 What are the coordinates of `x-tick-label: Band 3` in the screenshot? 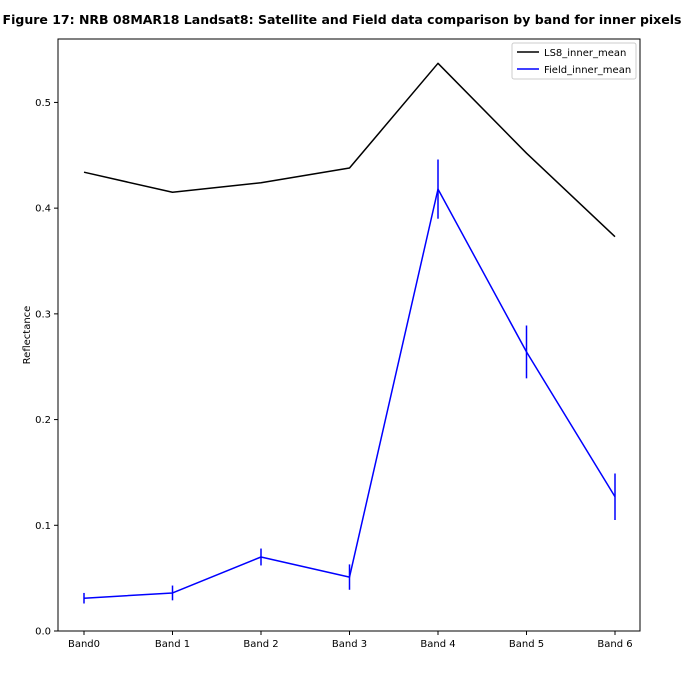 It's located at (349, 644).